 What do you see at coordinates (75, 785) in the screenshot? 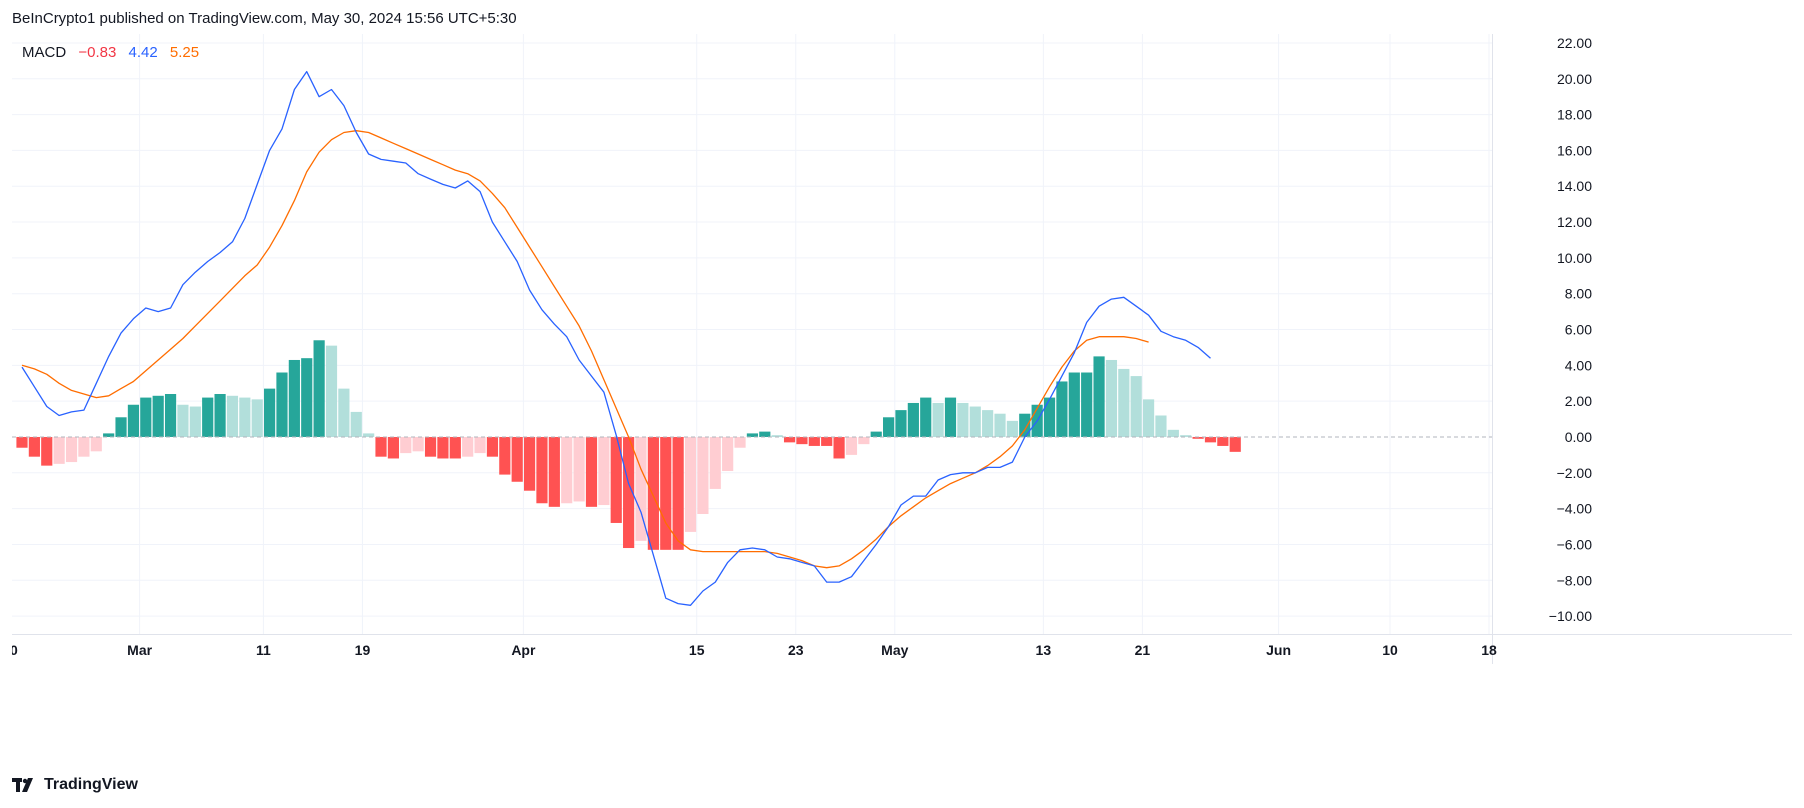
I see `tradingview-logo: TradingView` at bounding box center [75, 785].